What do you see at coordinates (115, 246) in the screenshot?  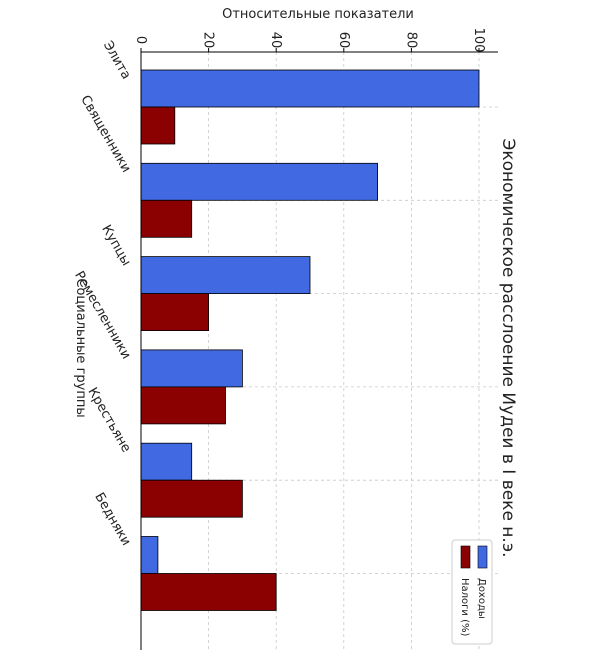 I see `category-label: Купцы` at bounding box center [115, 246].